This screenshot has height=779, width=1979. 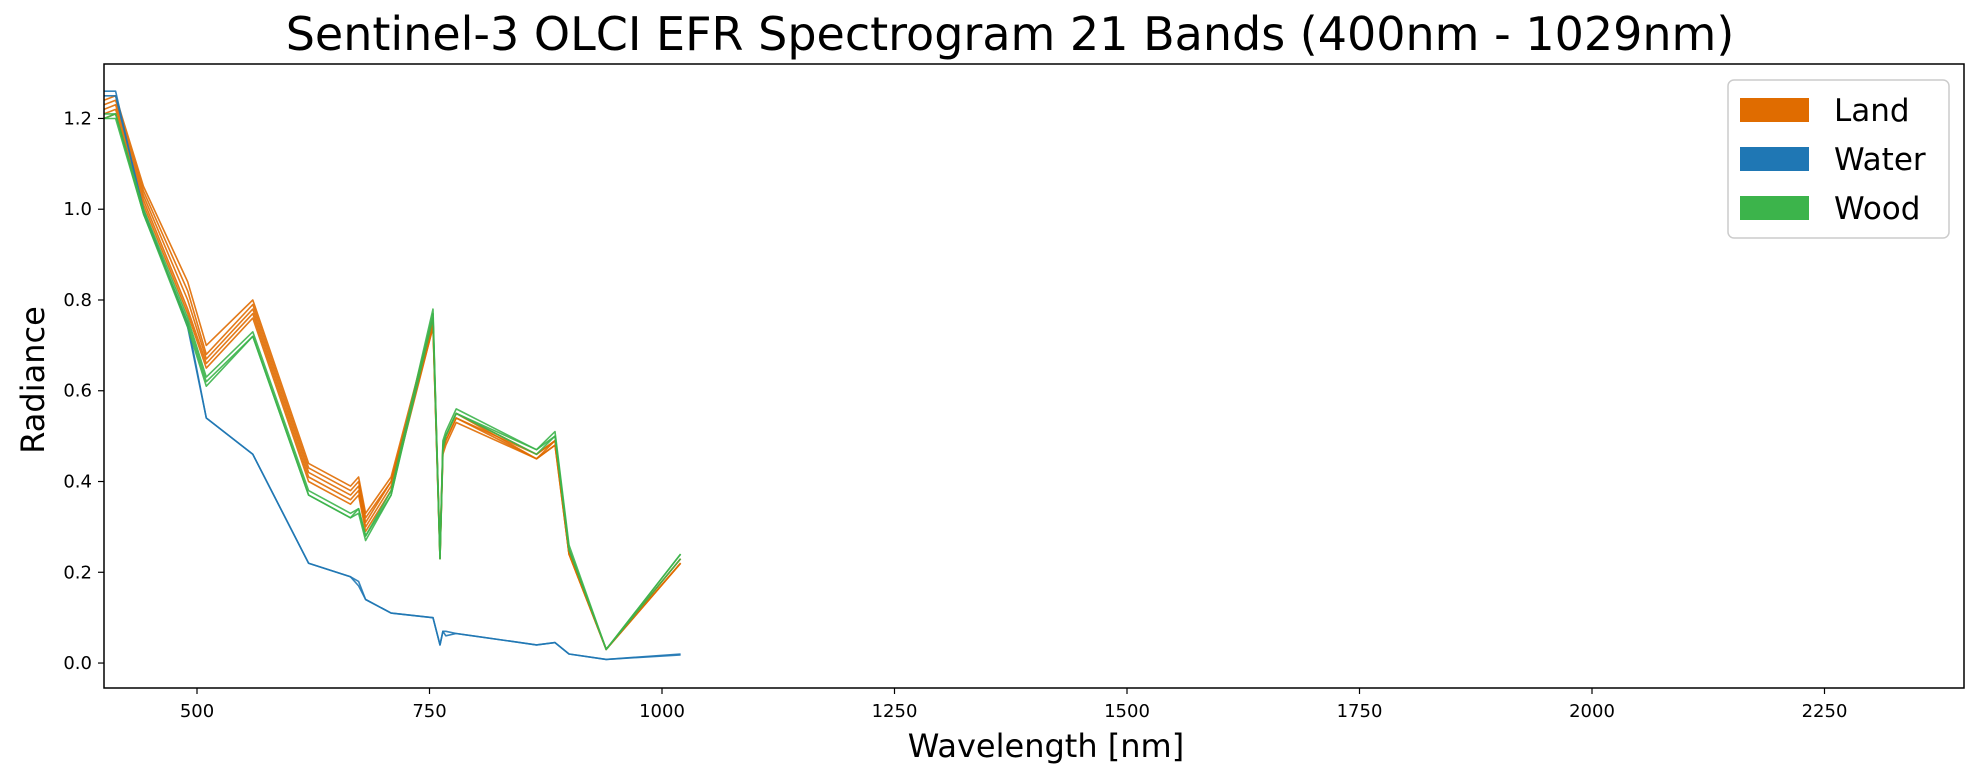 I want to click on y-tick-label: 0.8, so click(x=77, y=300).